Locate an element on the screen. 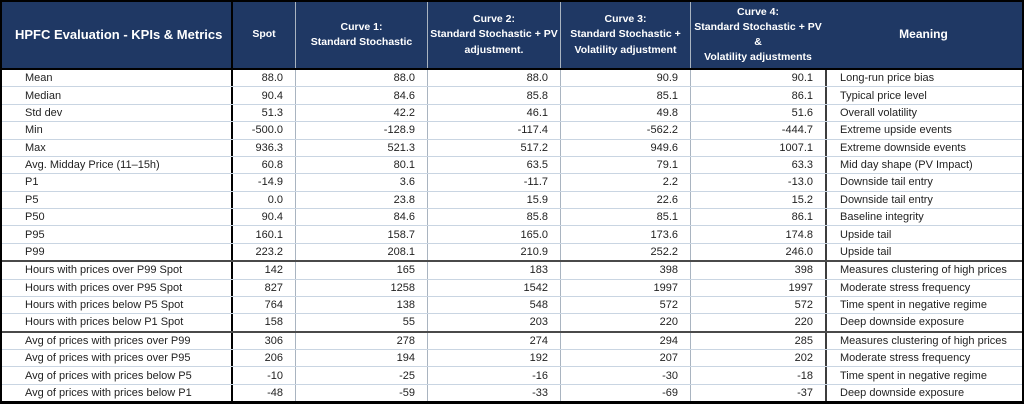 The width and height of the screenshot is (1024, 404). cell-value-curve2: 165.0 is located at coordinates (493, 234).